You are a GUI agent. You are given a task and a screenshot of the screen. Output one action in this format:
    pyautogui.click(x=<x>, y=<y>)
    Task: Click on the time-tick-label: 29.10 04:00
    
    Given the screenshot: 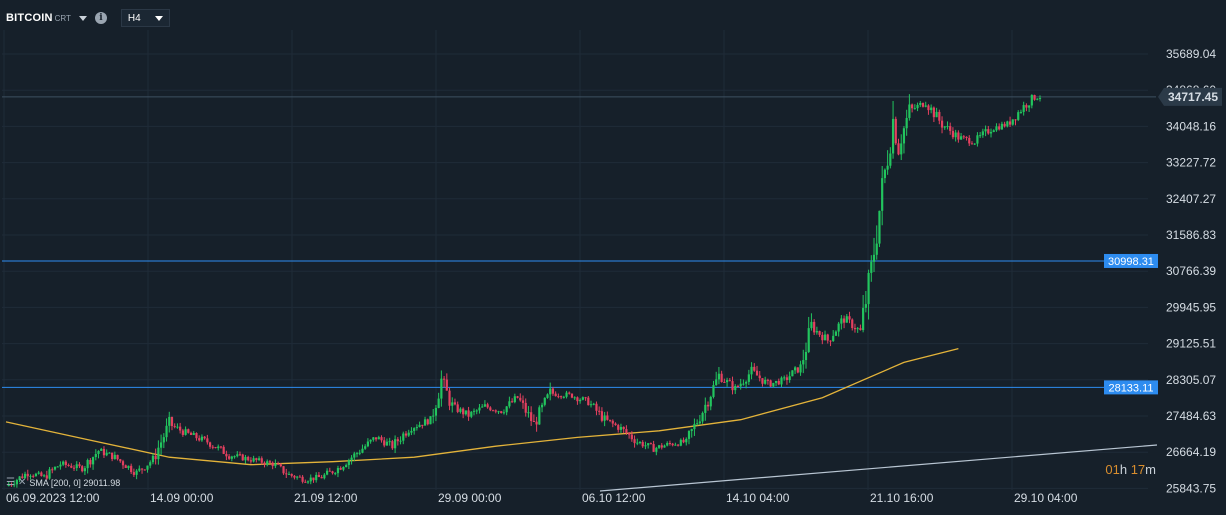 What is the action you would take?
    pyautogui.click(x=1046, y=498)
    